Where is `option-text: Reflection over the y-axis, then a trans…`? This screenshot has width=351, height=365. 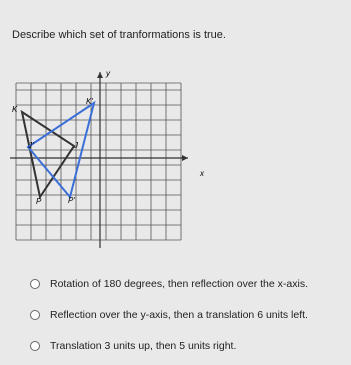 option-text: Reflection over the y-axis, then a trans… is located at coordinates (179, 315).